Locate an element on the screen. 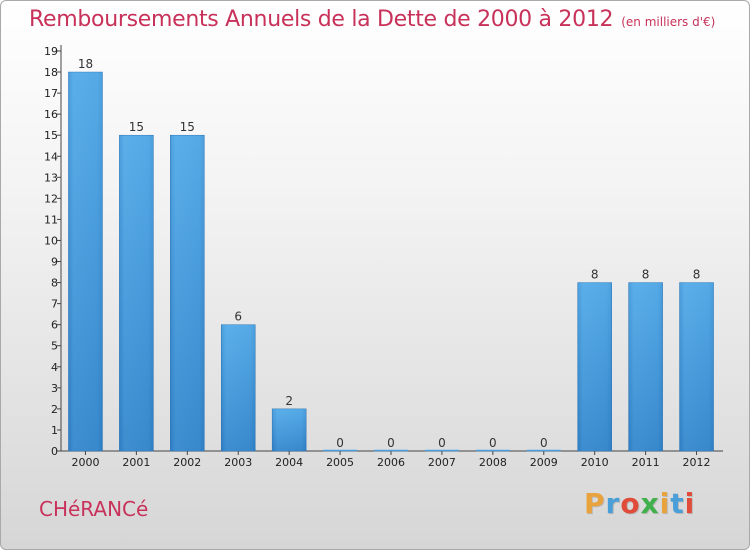  x-tick-label: 2006 is located at coordinates (391, 462).